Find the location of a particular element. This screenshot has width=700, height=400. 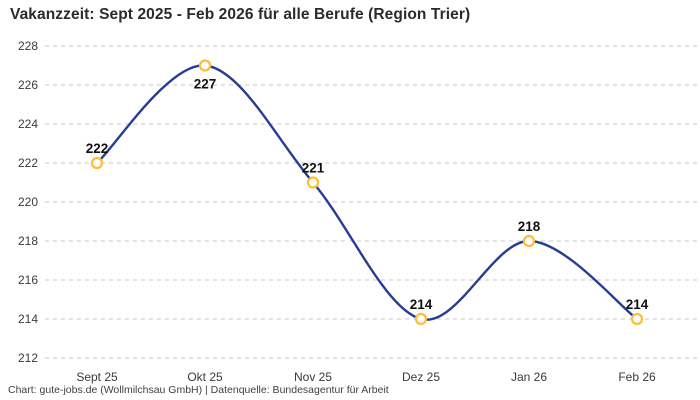

x-axis-tick-label: Sept 25 is located at coordinates (97, 377).